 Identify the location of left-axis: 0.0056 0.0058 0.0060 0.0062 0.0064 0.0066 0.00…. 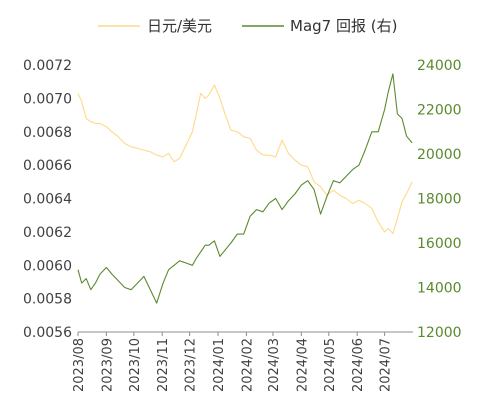
(47, 199).